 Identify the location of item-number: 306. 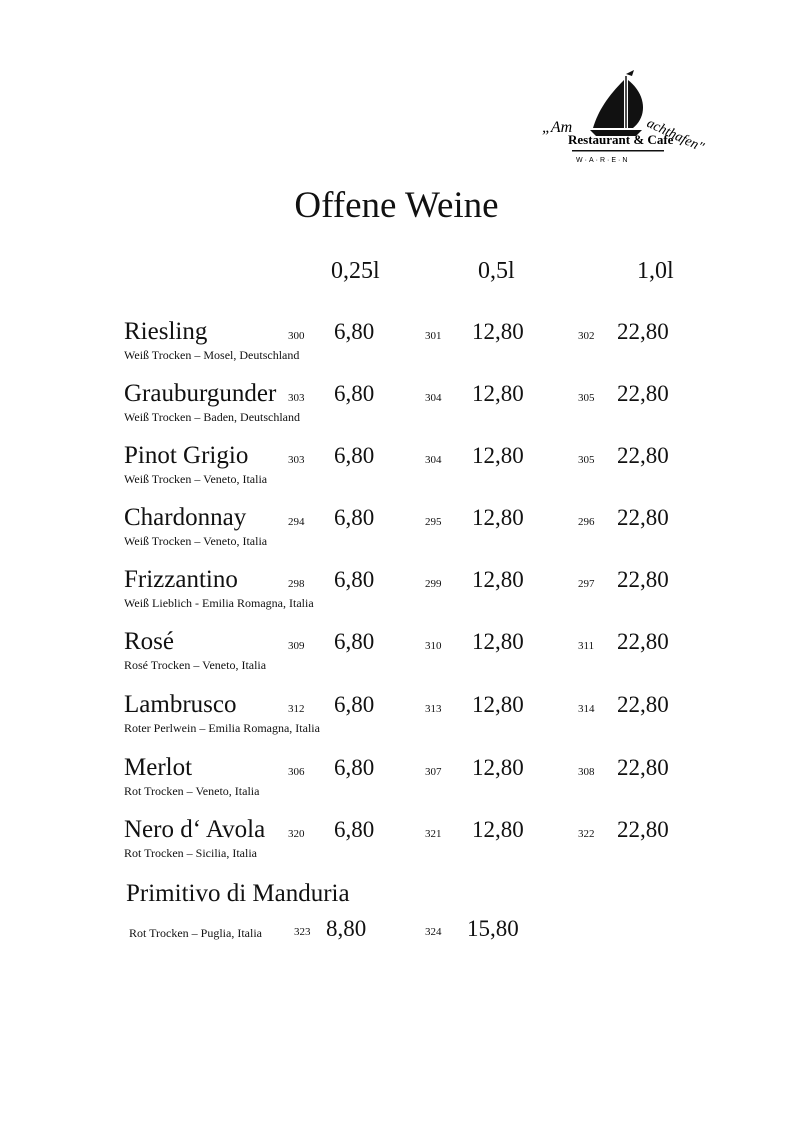
(296, 772).